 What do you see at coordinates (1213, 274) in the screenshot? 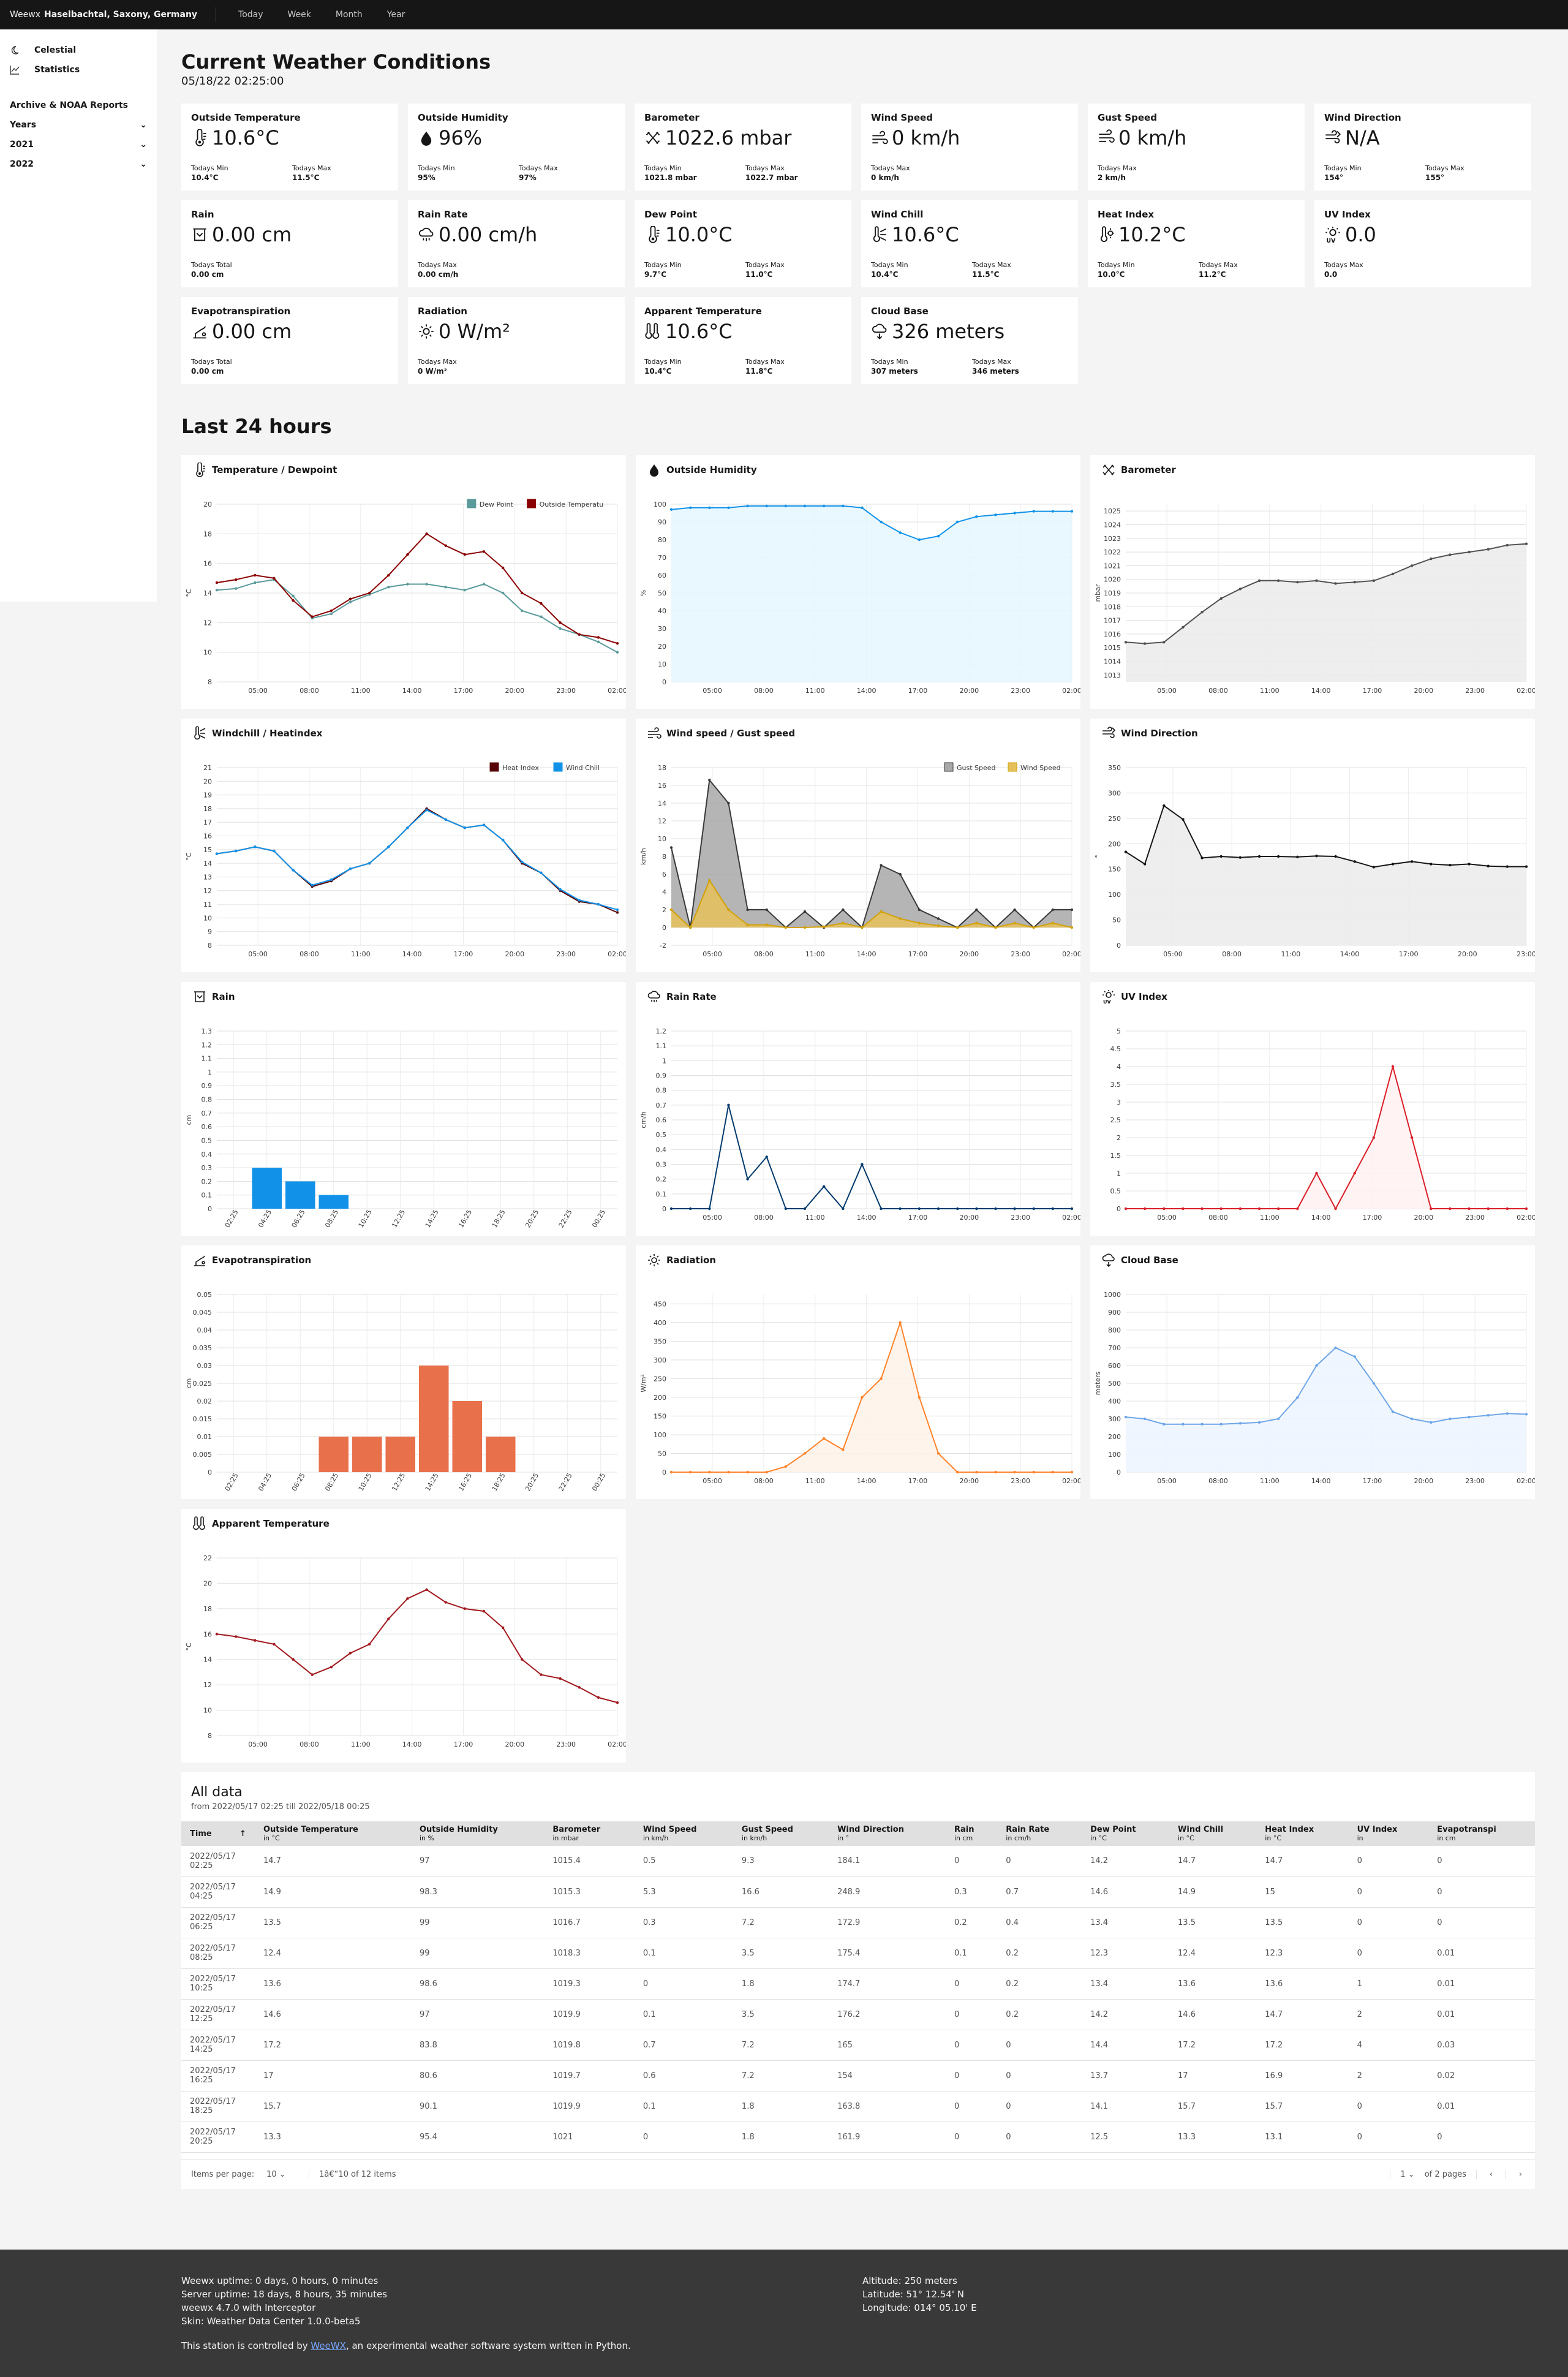
I see `stat-value: 11.2°C` at bounding box center [1213, 274].